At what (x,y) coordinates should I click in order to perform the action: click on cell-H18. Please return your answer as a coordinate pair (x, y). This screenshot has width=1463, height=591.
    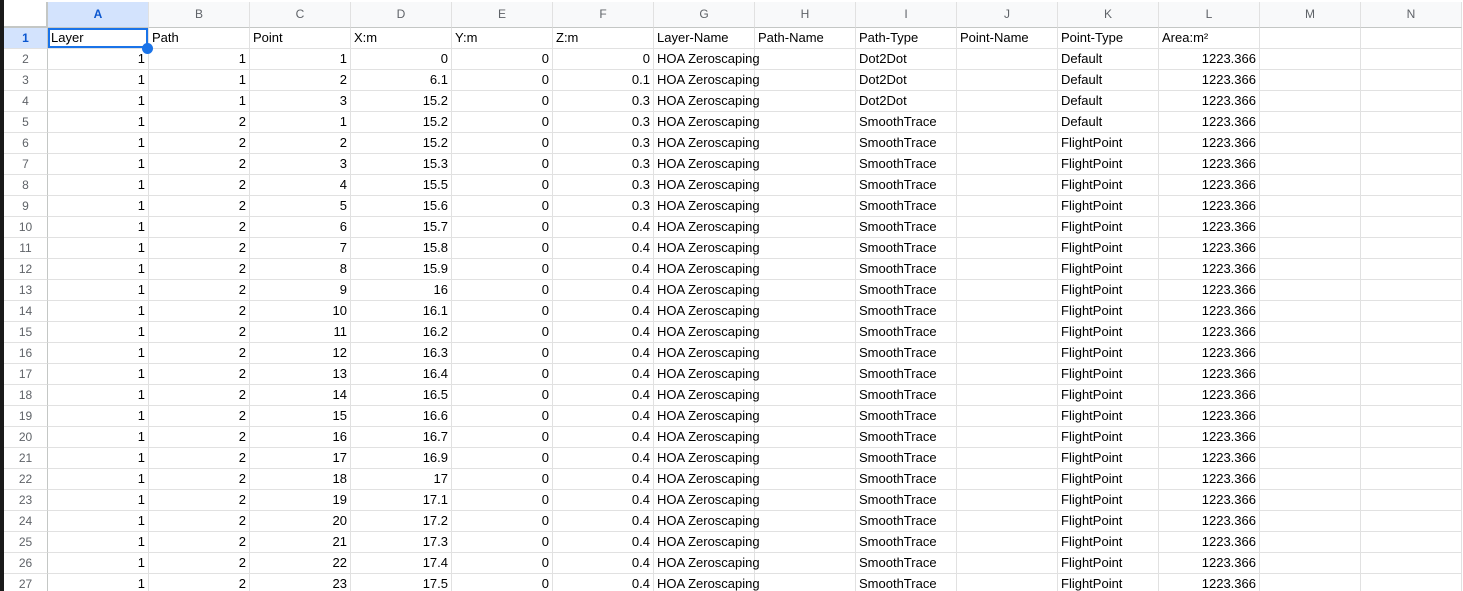
    Looking at the image, I should click on (805, 395).